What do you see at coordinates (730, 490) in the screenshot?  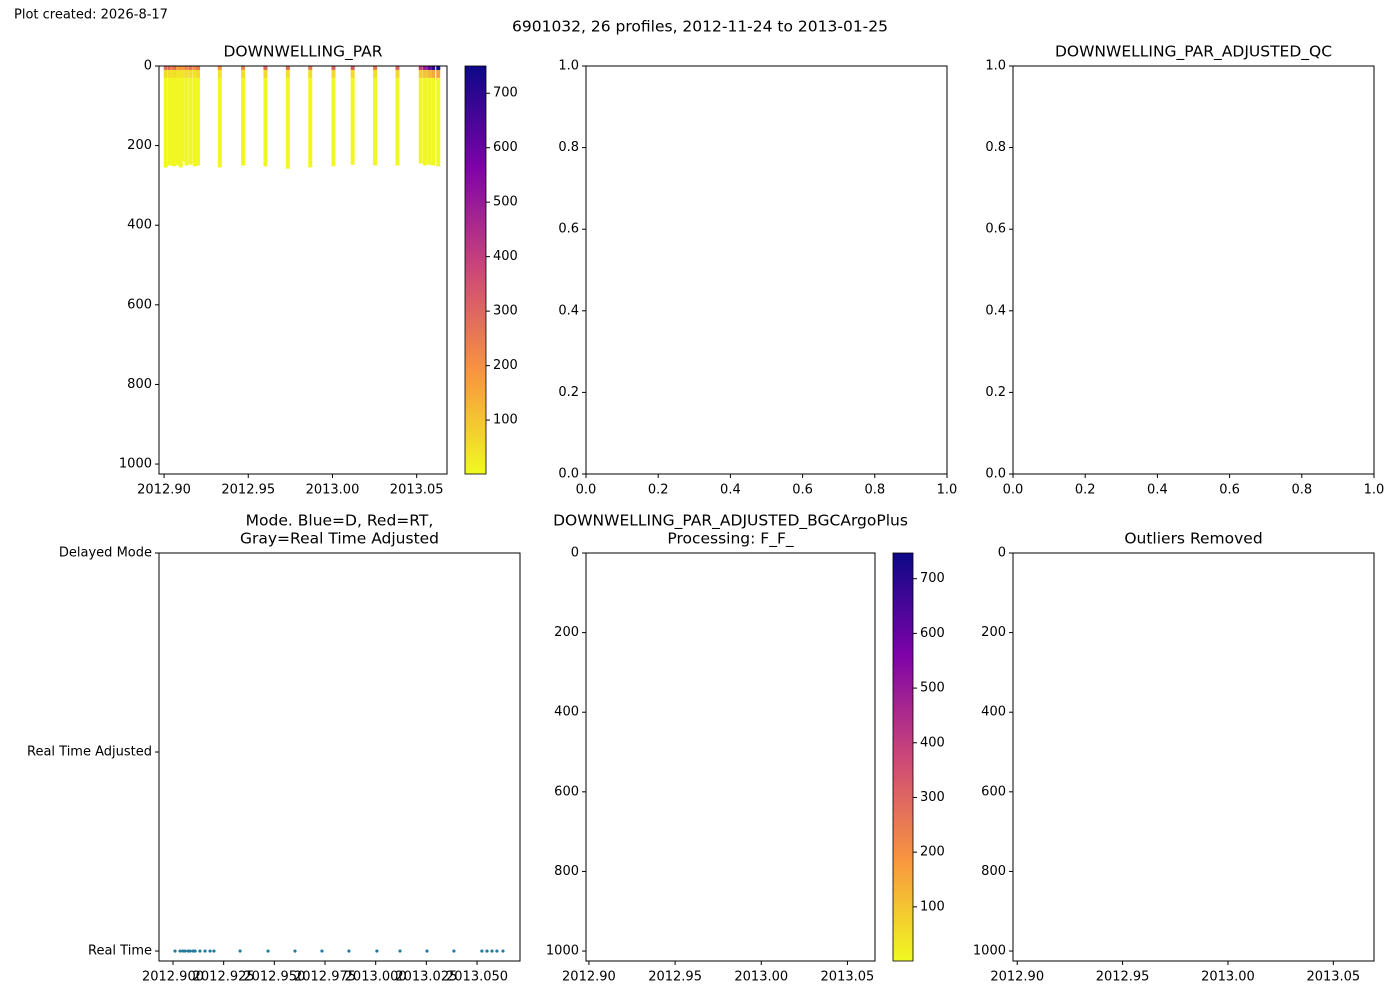 I see `x-tick-label: 0.4` at bounding box center [730, 490].